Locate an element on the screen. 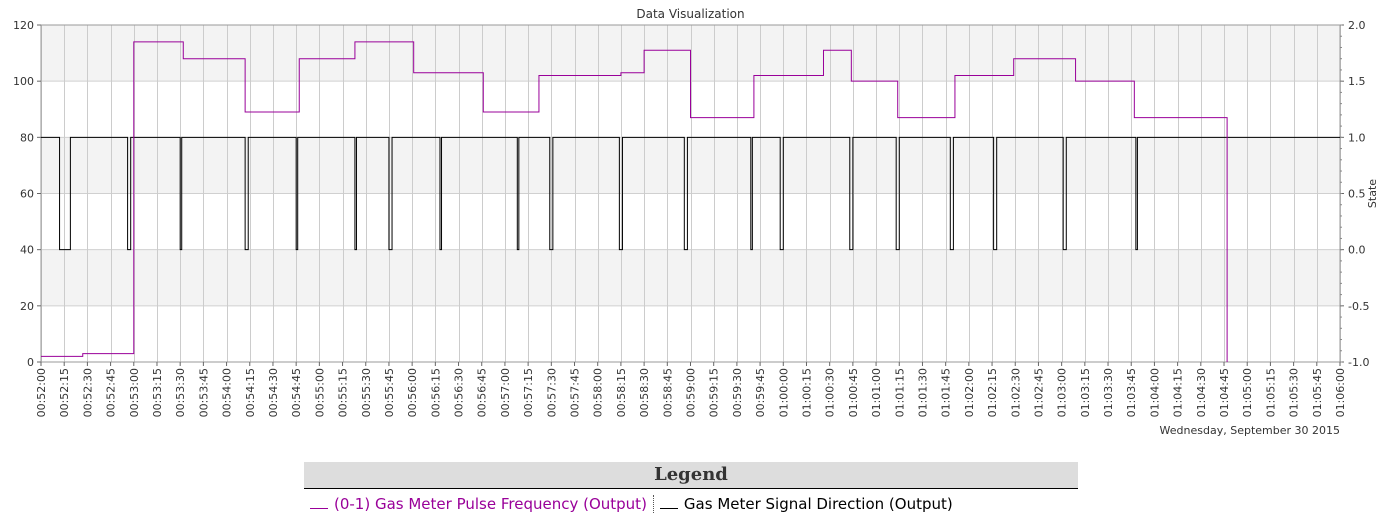  x-tick-label: 00:54:30 is located at coordinates (273, 392).